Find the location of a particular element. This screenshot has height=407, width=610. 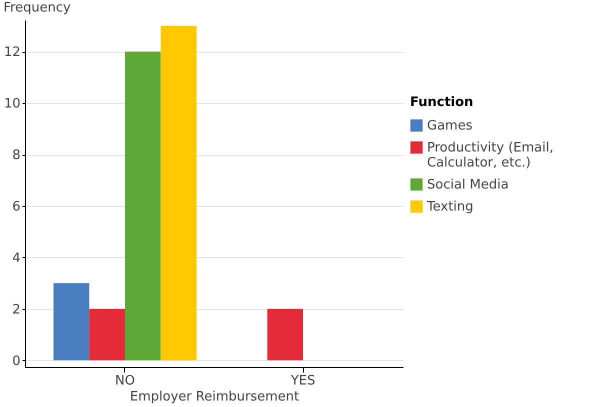

y-tick-label: 10 is located at coordinates (12, 104).